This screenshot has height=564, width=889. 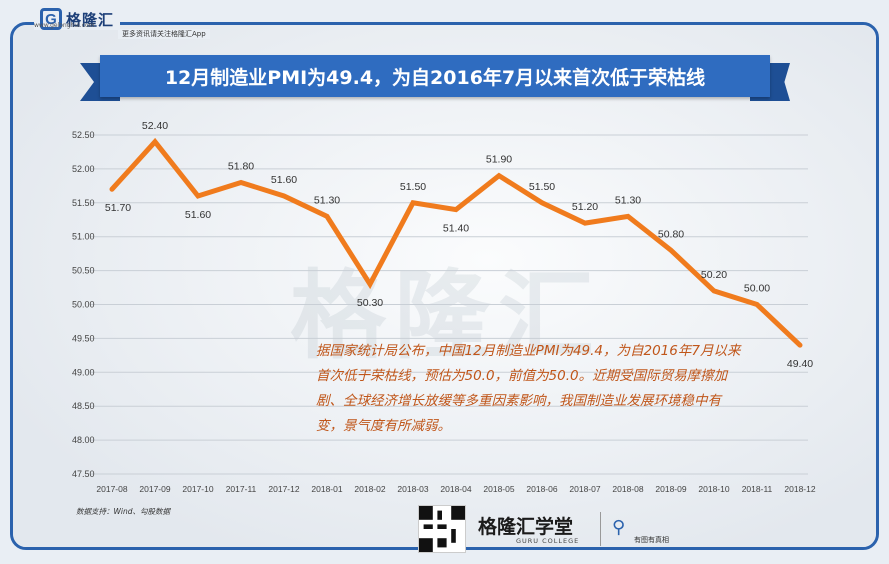 What do you see at coordinates (541, 489) in the screenshot?
I see `x-tick-label: 2018-06` at bounding box center [541, 489].